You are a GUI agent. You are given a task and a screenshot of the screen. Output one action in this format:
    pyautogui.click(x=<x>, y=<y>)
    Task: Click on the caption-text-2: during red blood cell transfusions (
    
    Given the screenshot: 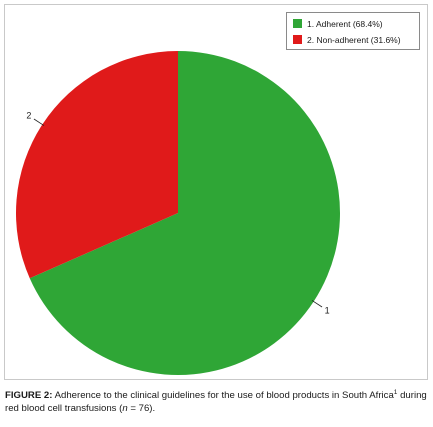 What is the action you would take?
    pyautogui.click(x=216, y=402)
    